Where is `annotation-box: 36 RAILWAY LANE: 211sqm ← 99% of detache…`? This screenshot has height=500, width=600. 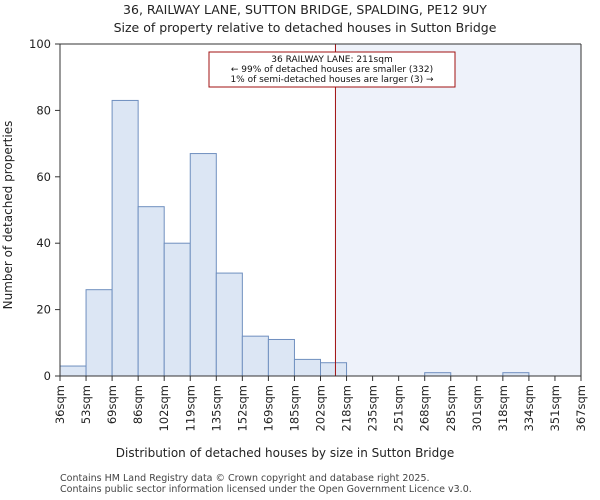
annotation-box: 36 RAILWAY LANE: 211sqm ← 99% of detache… is located at coordinates (332, 69).